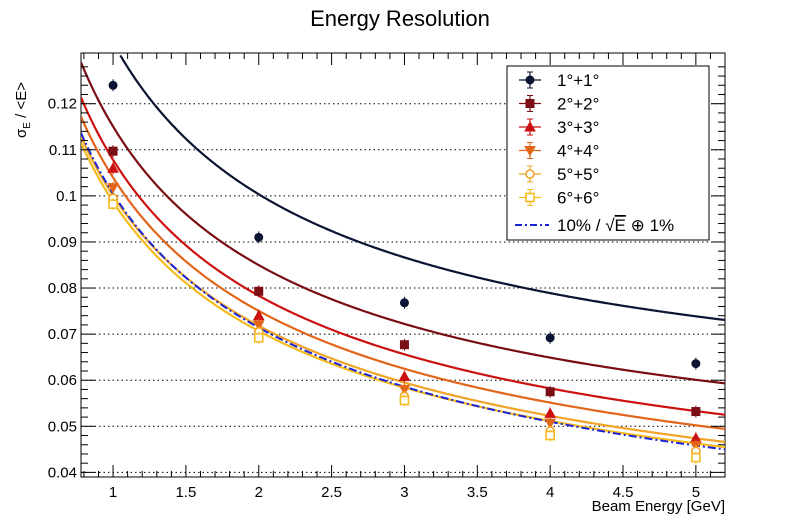 The width and height of the screenshot is (806, 529). I want to click on x-tick-label: 3.5, so click(477, 492).